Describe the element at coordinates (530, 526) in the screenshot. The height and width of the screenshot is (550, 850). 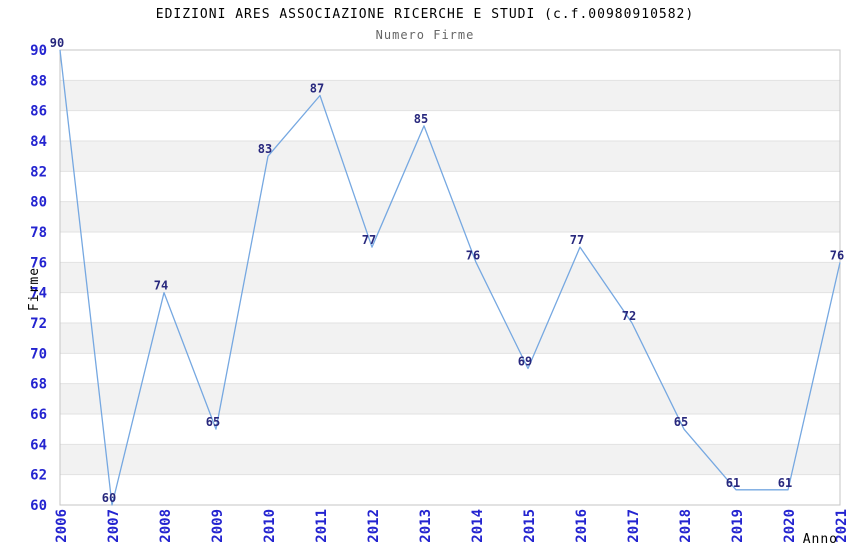
I see `x-tick-label: 2015` at that location.